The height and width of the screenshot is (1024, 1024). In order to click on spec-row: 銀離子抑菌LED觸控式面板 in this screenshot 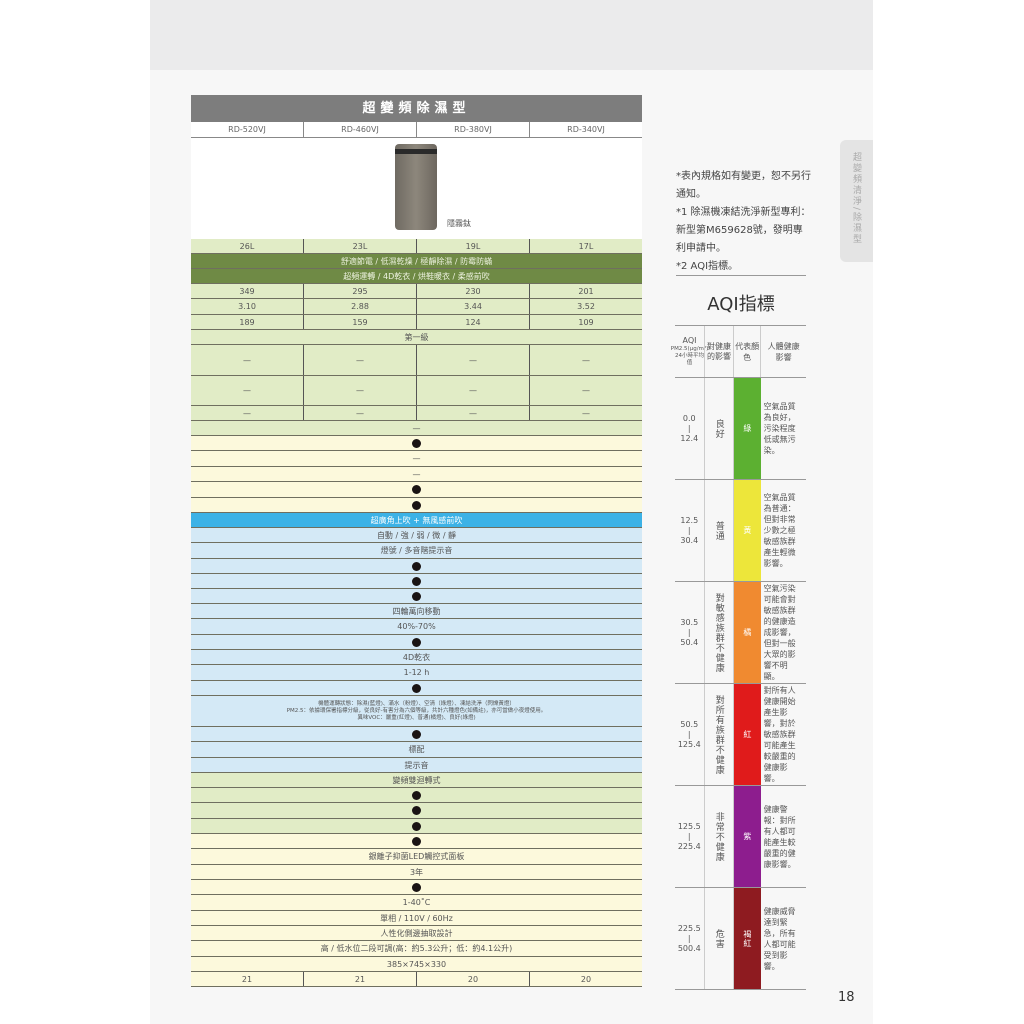, I will do `click(416, 857)`.